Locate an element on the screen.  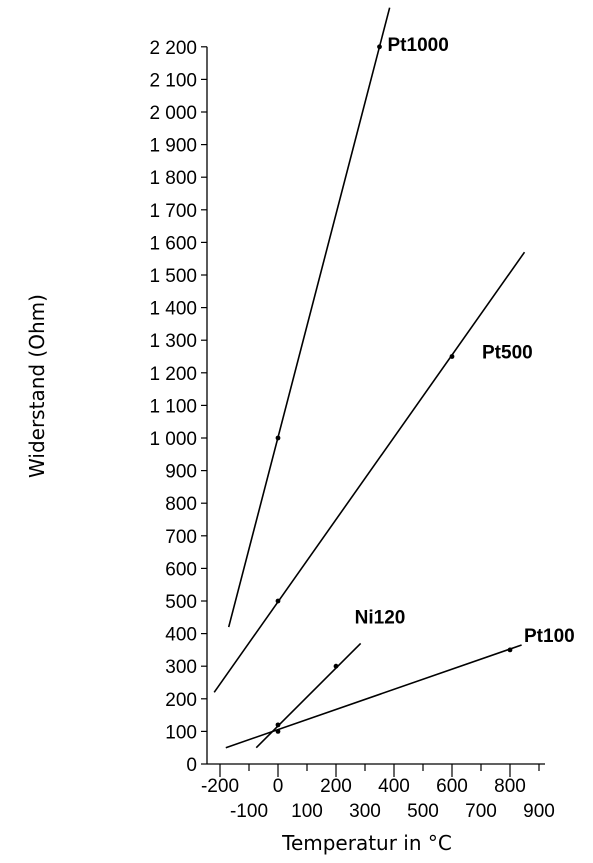
y-tick-label: 1 400 is located at coordinates (173, 309).